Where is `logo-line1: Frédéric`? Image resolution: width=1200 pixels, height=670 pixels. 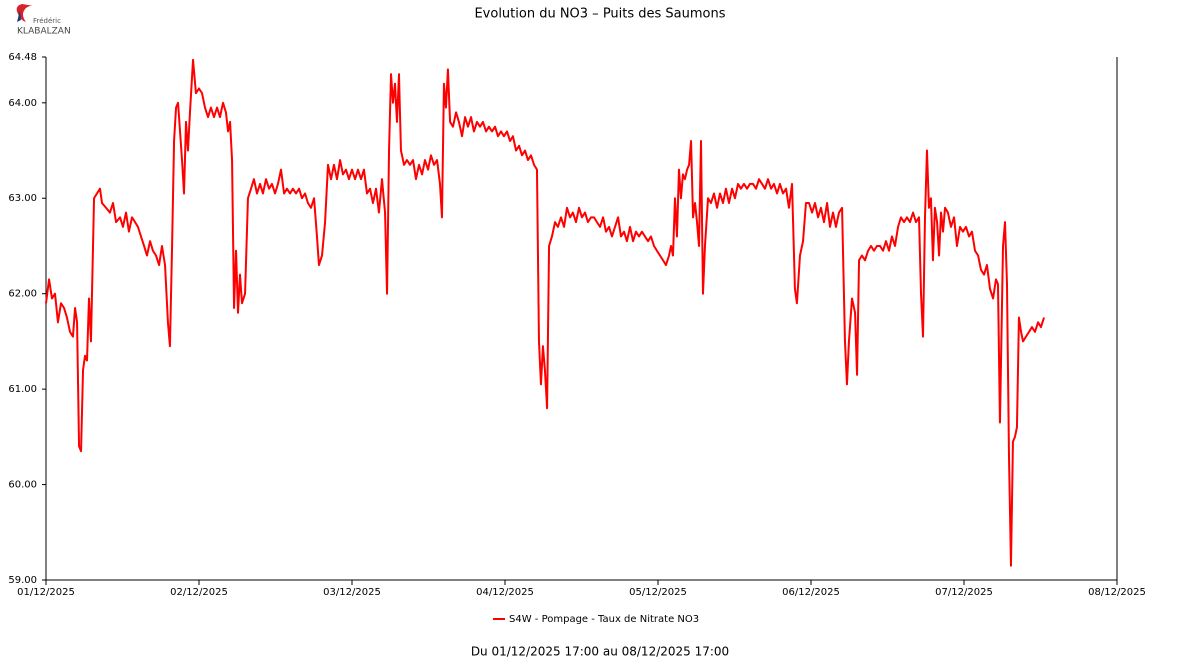
logo-line1: Frédéric is located at coordinates (47, 21).